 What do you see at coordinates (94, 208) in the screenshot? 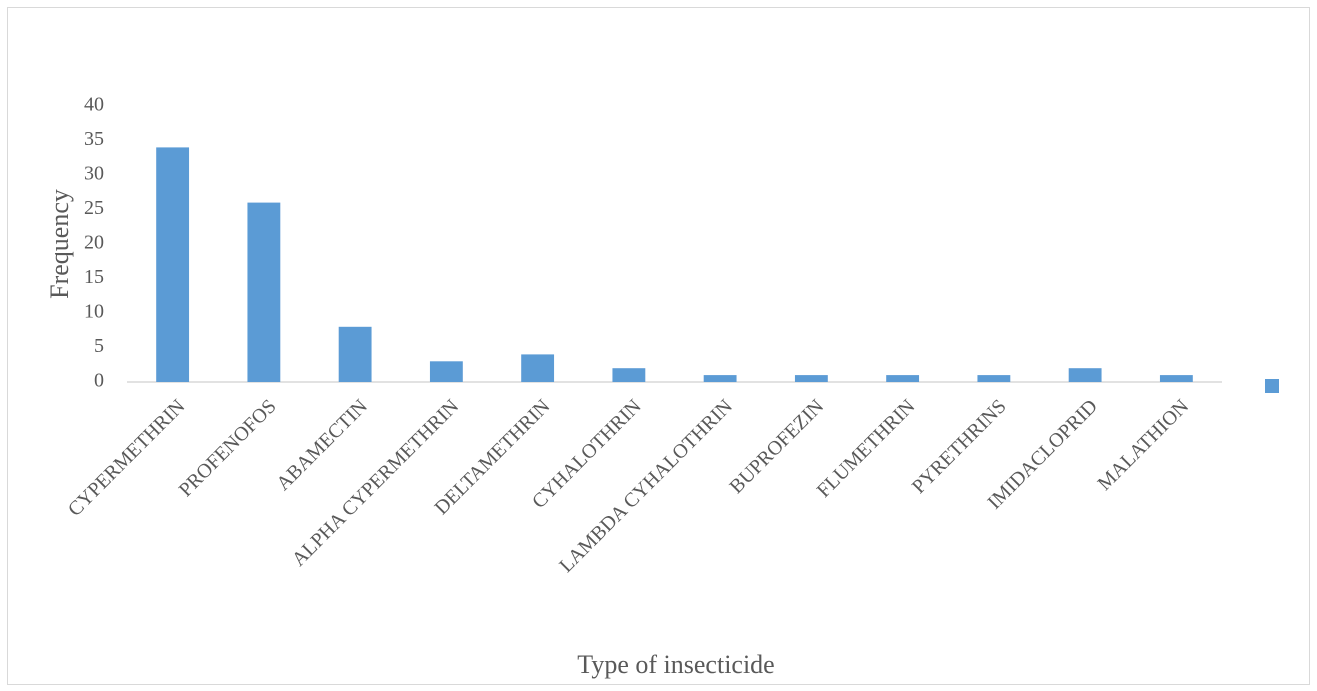
I see `y-tick-label: 25` at bounding box center [94, 208].